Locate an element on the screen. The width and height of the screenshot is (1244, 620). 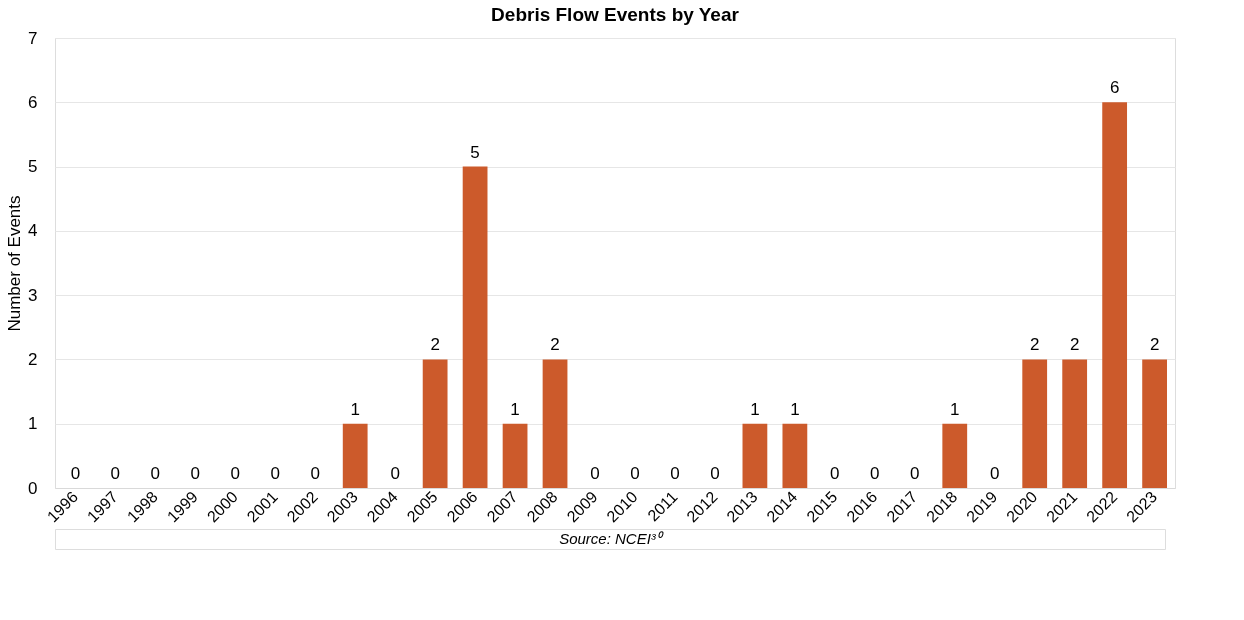
source-note: Source: NCEI³⁰ is located at coordinates (611, 538).